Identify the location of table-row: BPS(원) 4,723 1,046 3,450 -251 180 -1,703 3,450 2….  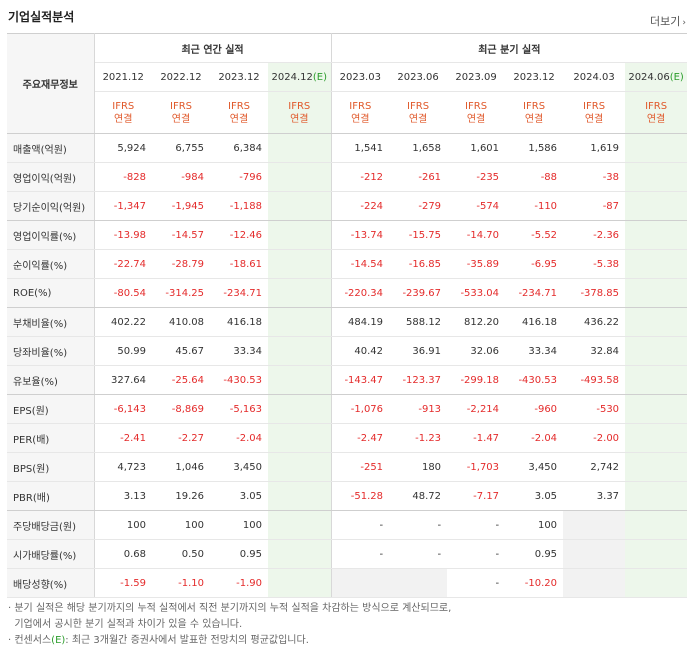
(347, 467).